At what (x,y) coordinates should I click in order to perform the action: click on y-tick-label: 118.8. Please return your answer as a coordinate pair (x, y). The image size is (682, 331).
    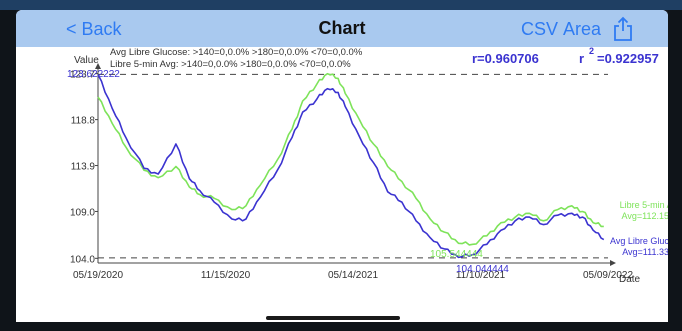
    Looking at the image, I should click on (83, 121).